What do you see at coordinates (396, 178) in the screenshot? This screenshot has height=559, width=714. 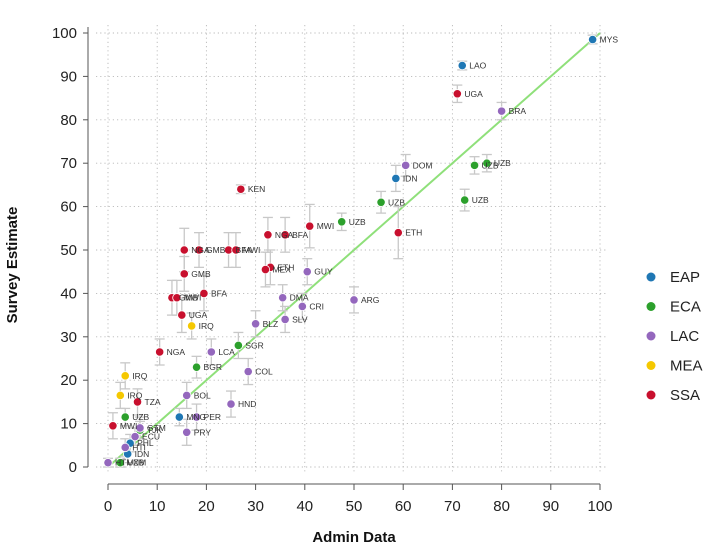 I see `point-eap-idn` at bounding box center [396, 178].